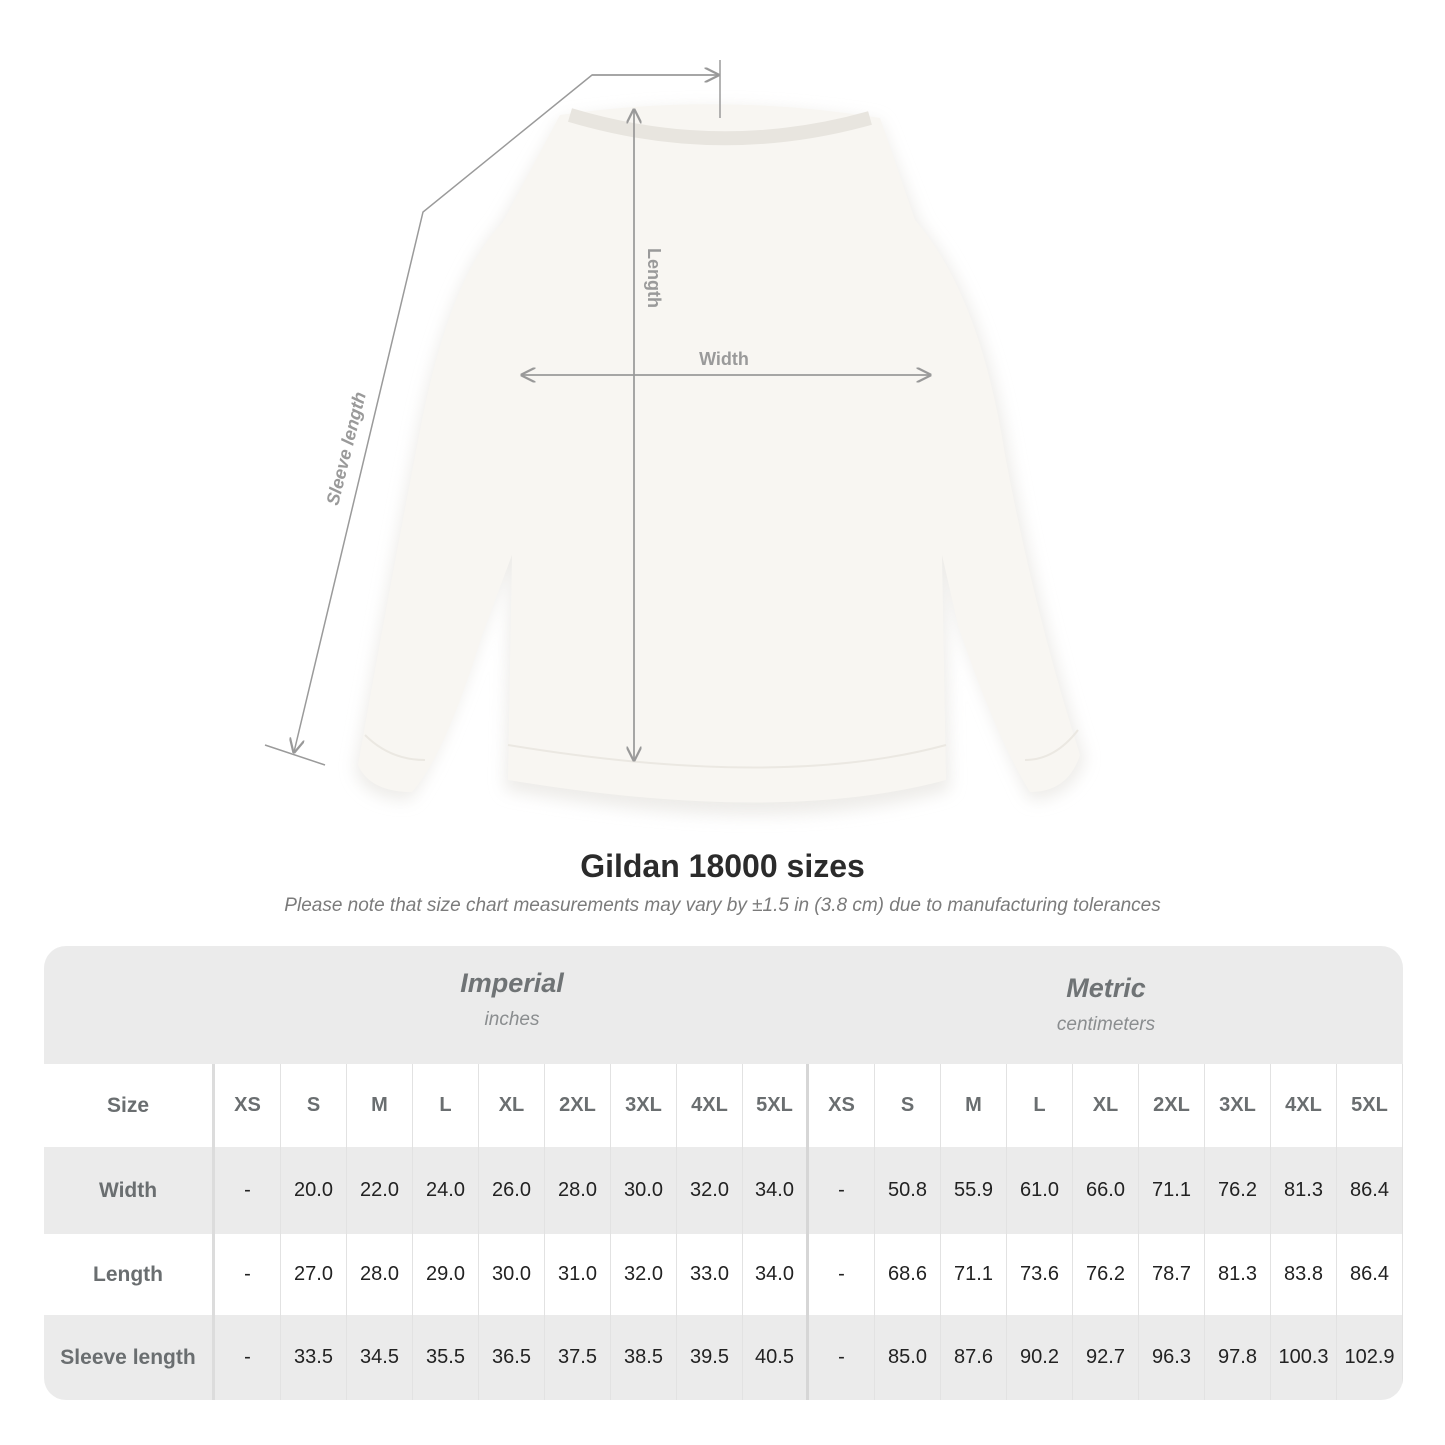  I want to click on table-cell: 38.5, so click(644, 1357).